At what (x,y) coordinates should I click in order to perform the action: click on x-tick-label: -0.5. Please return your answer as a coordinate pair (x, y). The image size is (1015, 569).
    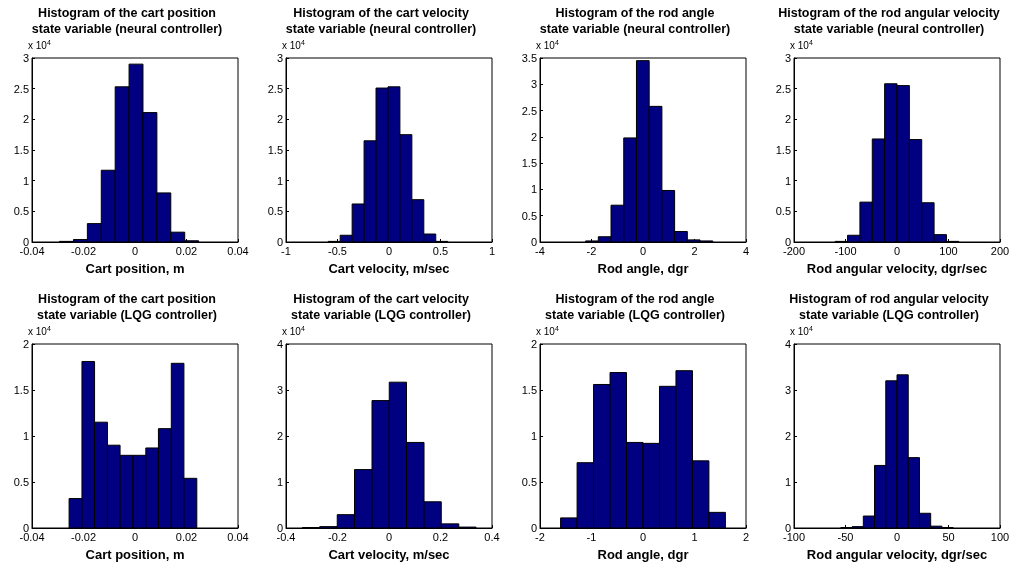
    Looking at the image, I should click on (337, 250).